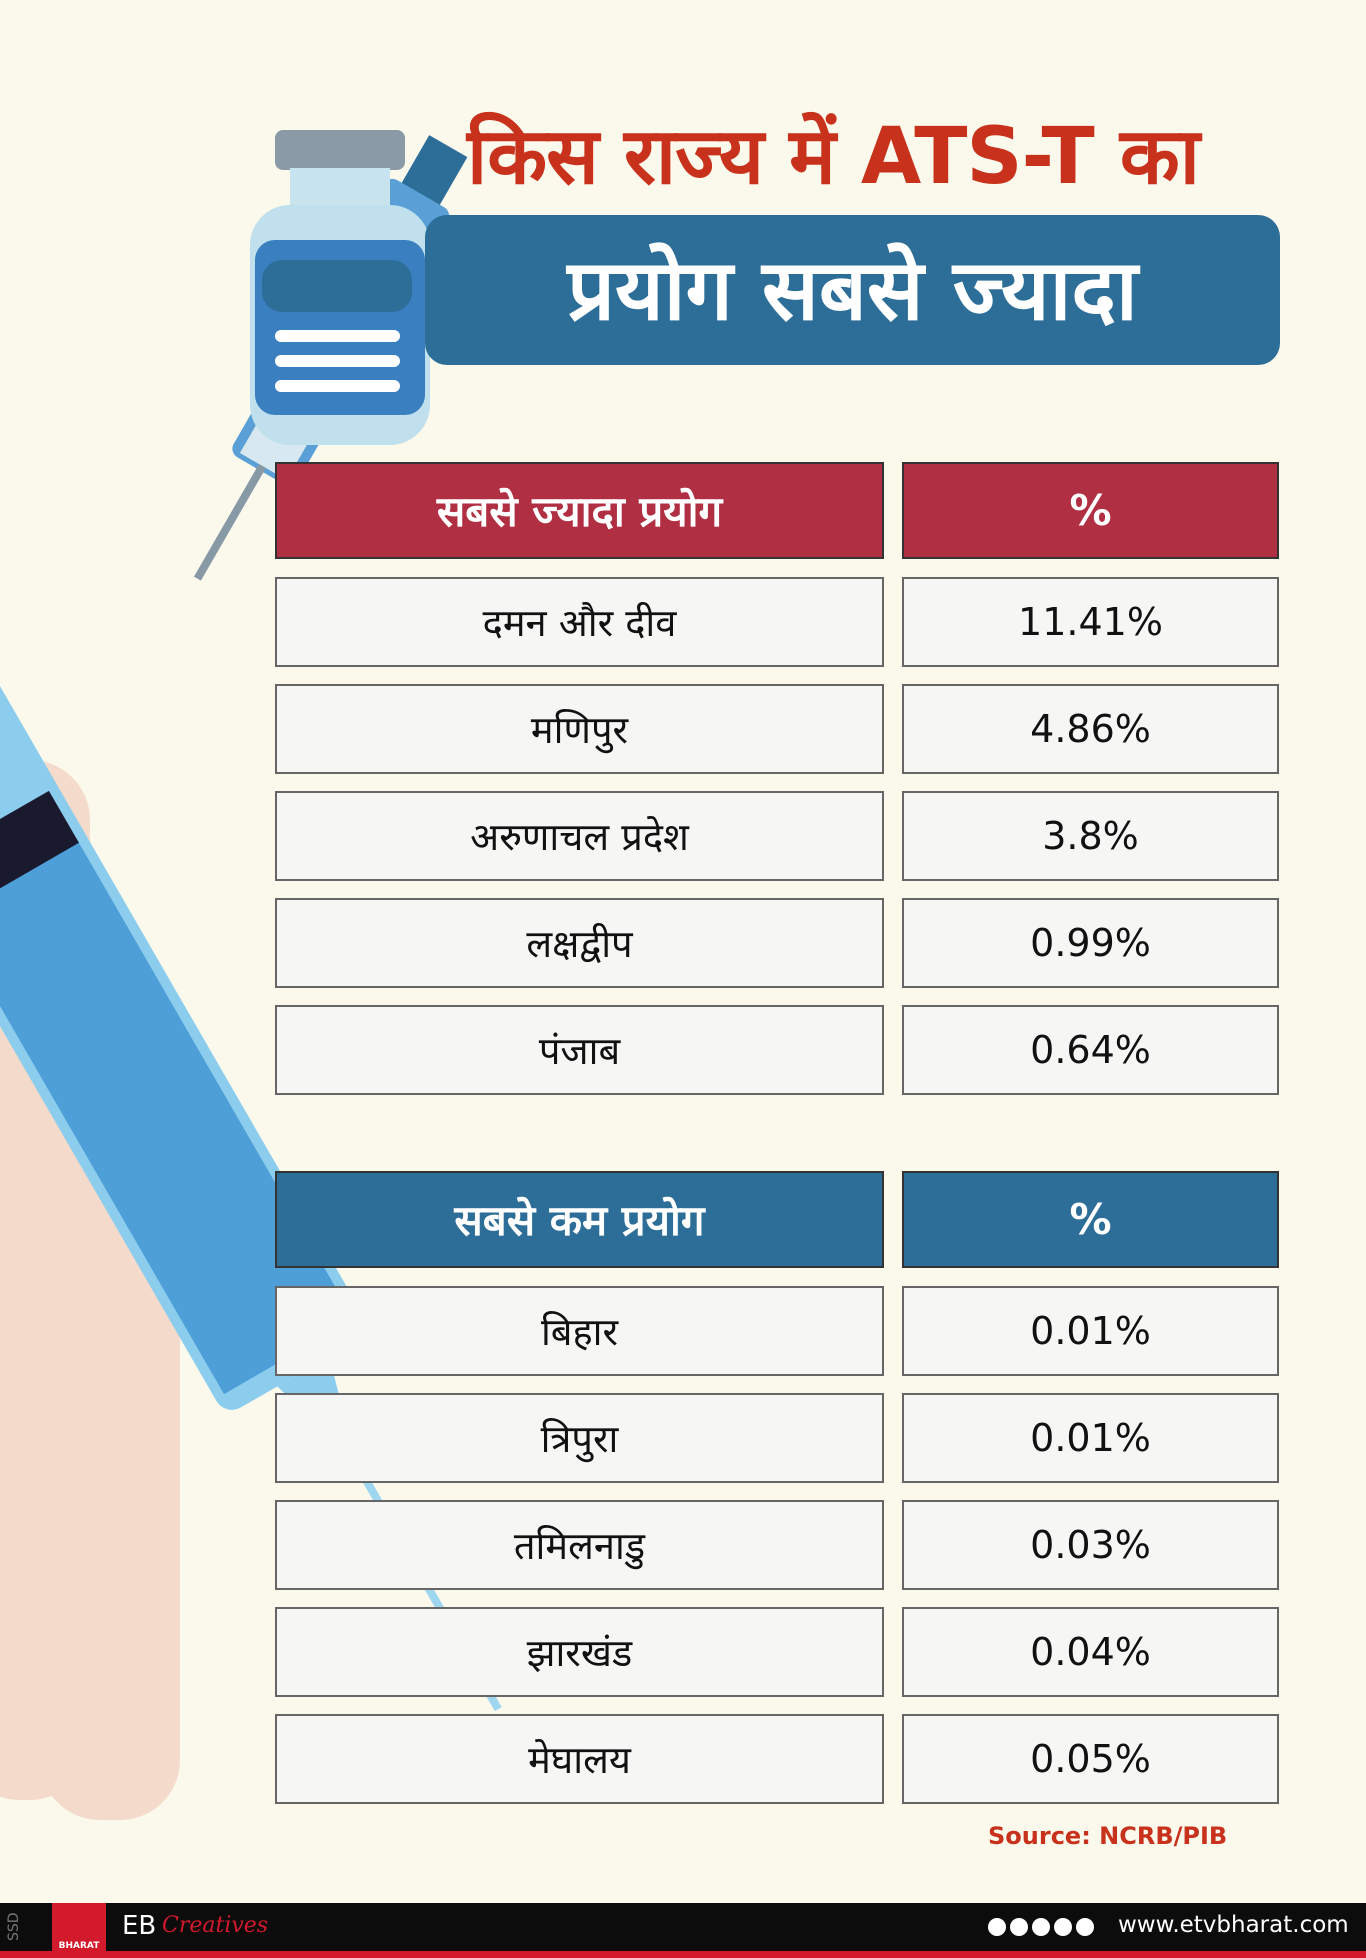 This screenshot has width=1366, height=1958. I want to click on table-header: सबसे ज्यादा प्रयोग, so click(579, 510).